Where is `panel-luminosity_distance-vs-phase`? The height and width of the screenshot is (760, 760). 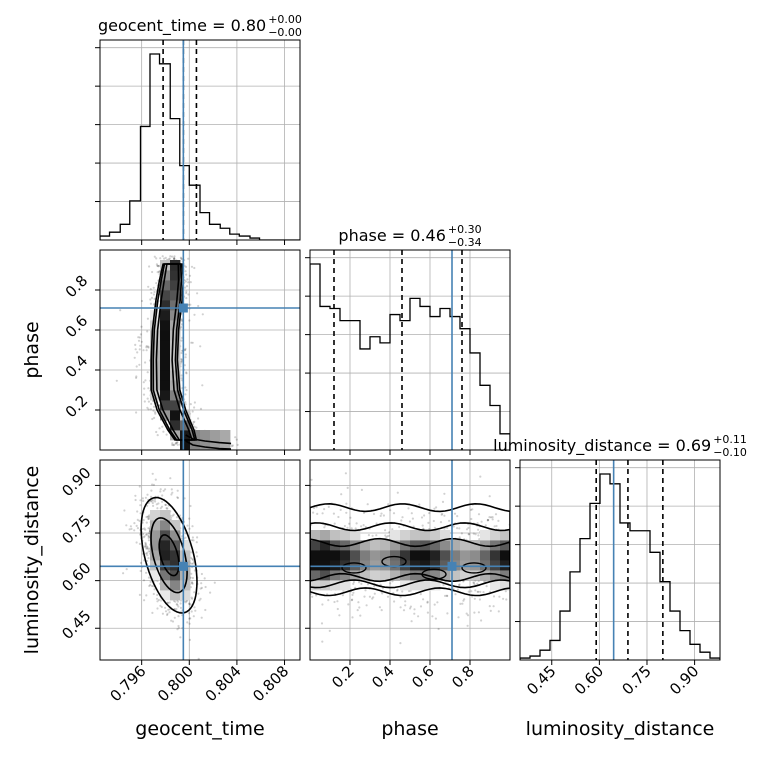 panel-luminosity_distance-vs-phase is located at coordinates (407, 562).